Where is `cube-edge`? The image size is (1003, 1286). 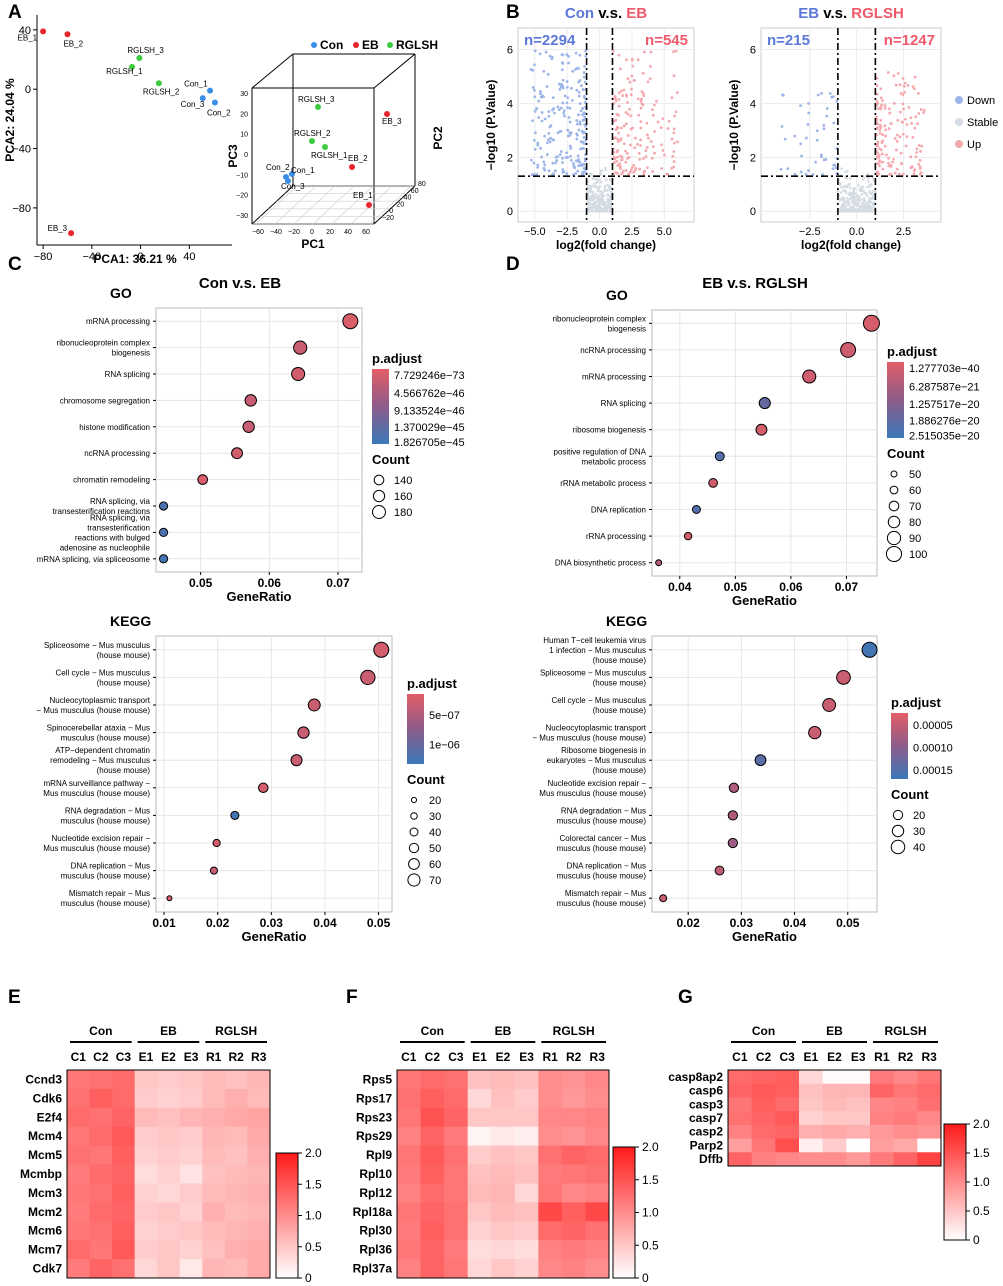 cube-edge is located at coordinates (272, 205).